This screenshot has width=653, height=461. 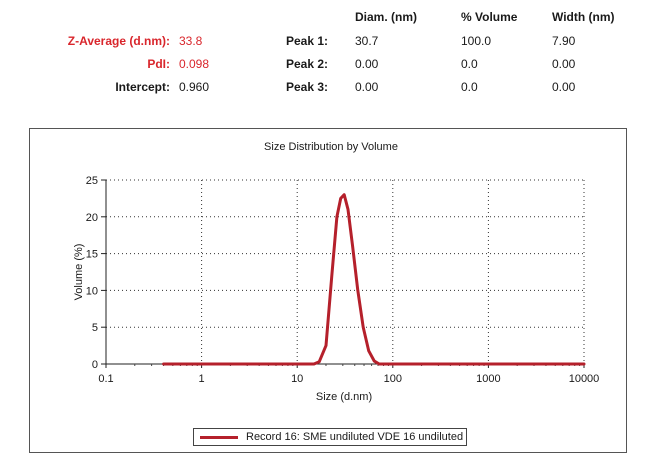 I want to click on x-tick-label: 0.1, so click(x=105, y=379).